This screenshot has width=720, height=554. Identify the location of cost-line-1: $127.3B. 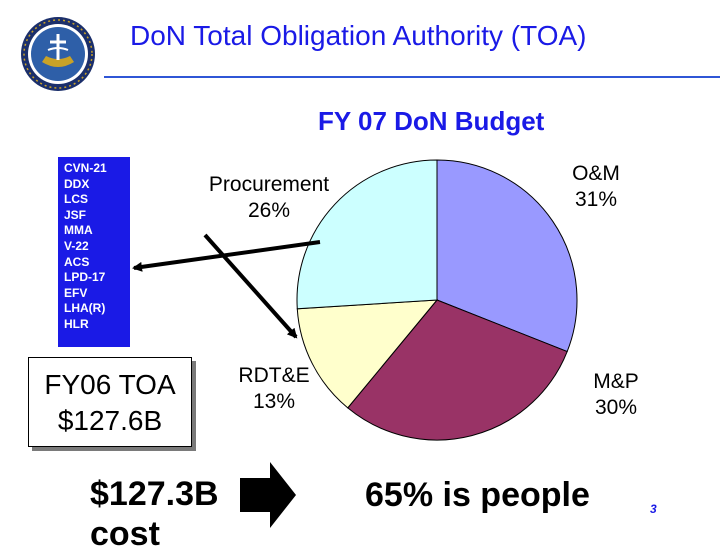
(154, 494).